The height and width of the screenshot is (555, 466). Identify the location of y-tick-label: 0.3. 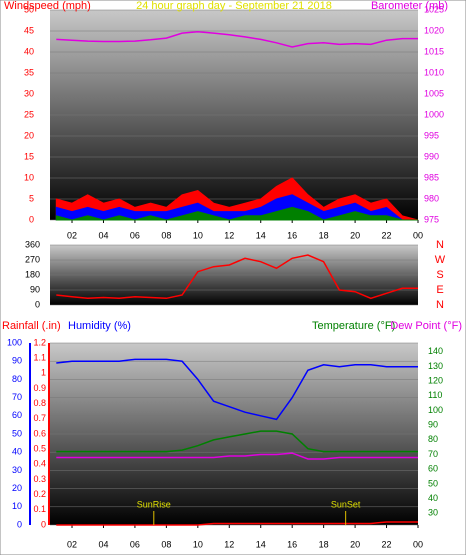
(39, 479).